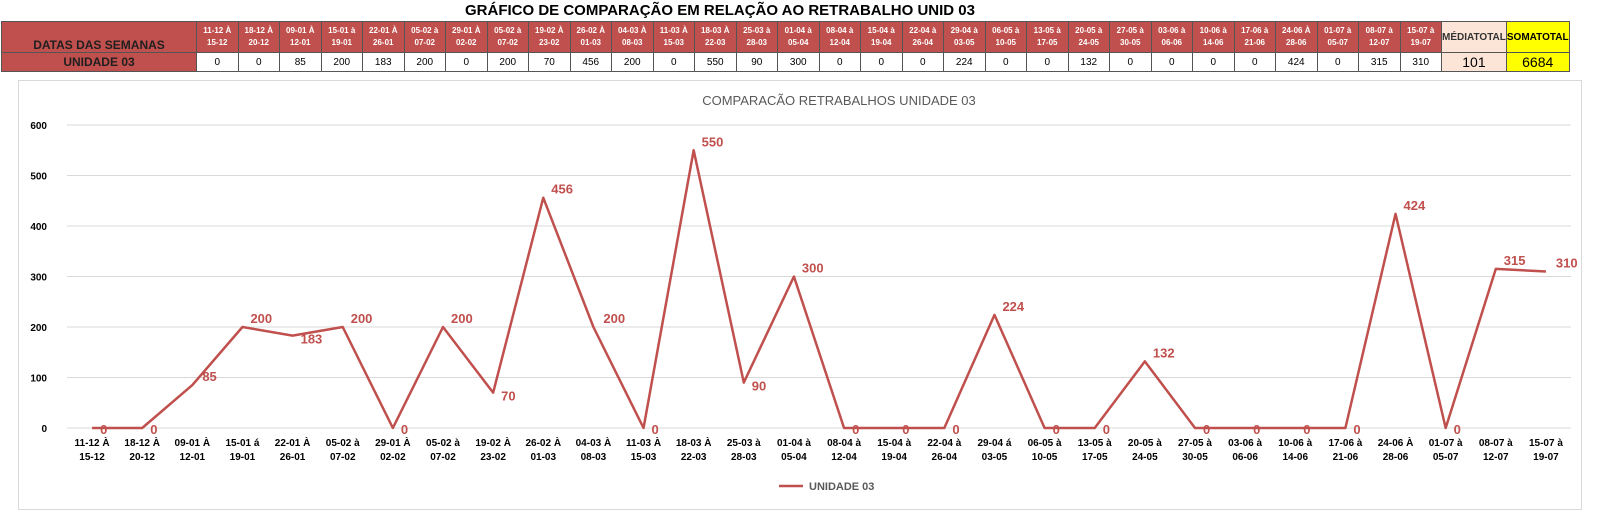 This screenshot has height=516, width=1600. What do you see at coordinates (839, 42) in the screenshot?
I see `week-header-cell-line: 12-04` at bounding box center [839, 42].